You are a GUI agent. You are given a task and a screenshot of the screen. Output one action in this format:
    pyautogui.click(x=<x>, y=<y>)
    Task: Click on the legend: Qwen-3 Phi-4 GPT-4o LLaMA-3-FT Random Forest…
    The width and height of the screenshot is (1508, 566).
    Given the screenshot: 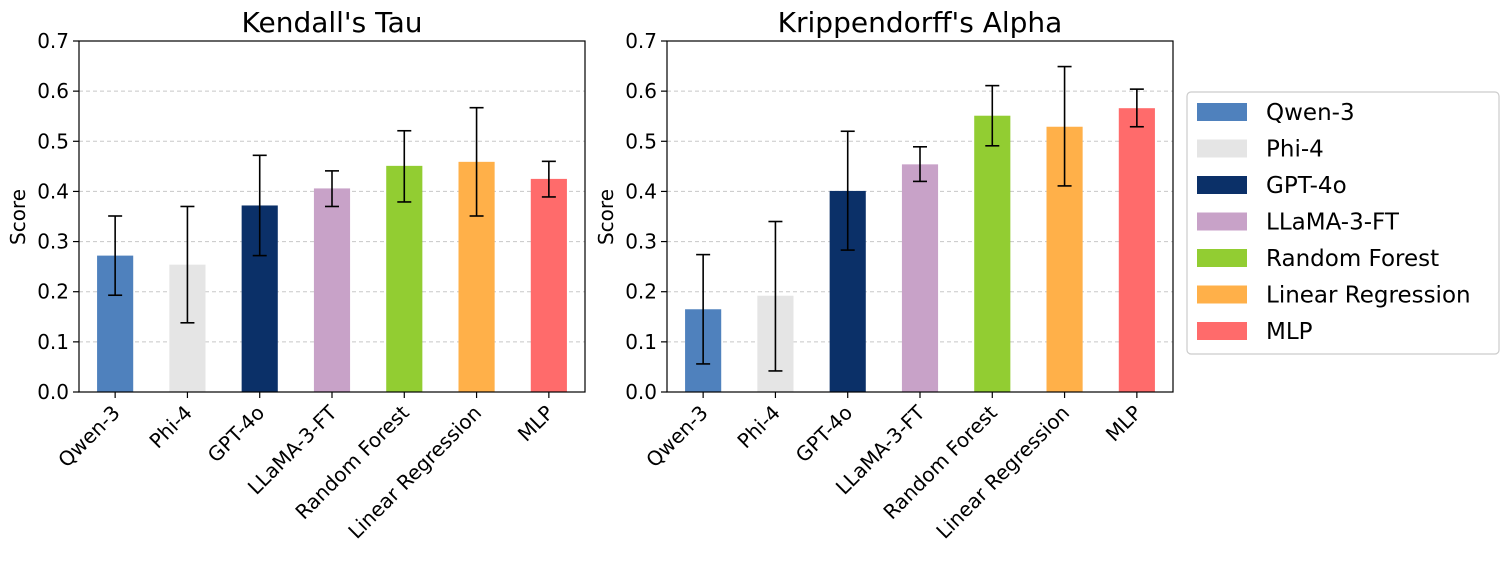 What is the action you would take?
    pyautogui.click(x=1343, y=223)
    